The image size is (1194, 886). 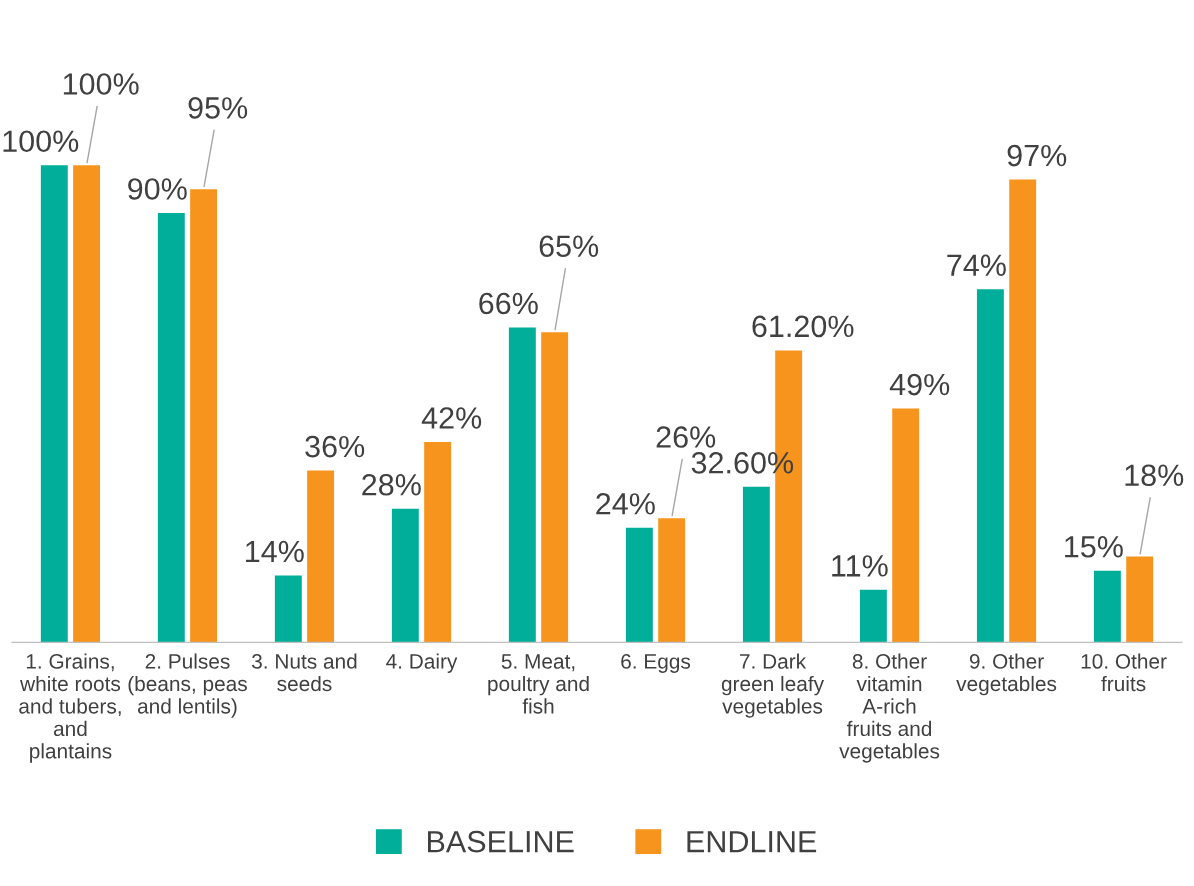 I want to click on data-label: 28%, so click(x=391, y=484).